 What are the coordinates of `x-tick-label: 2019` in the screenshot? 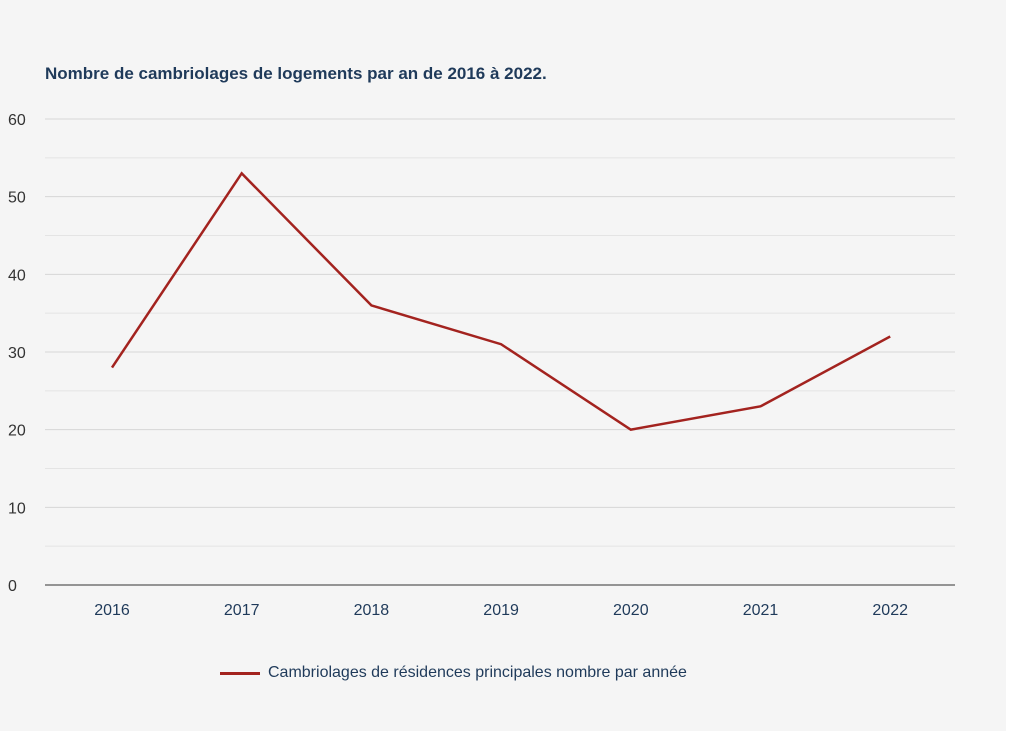 It's located at (501, 610).